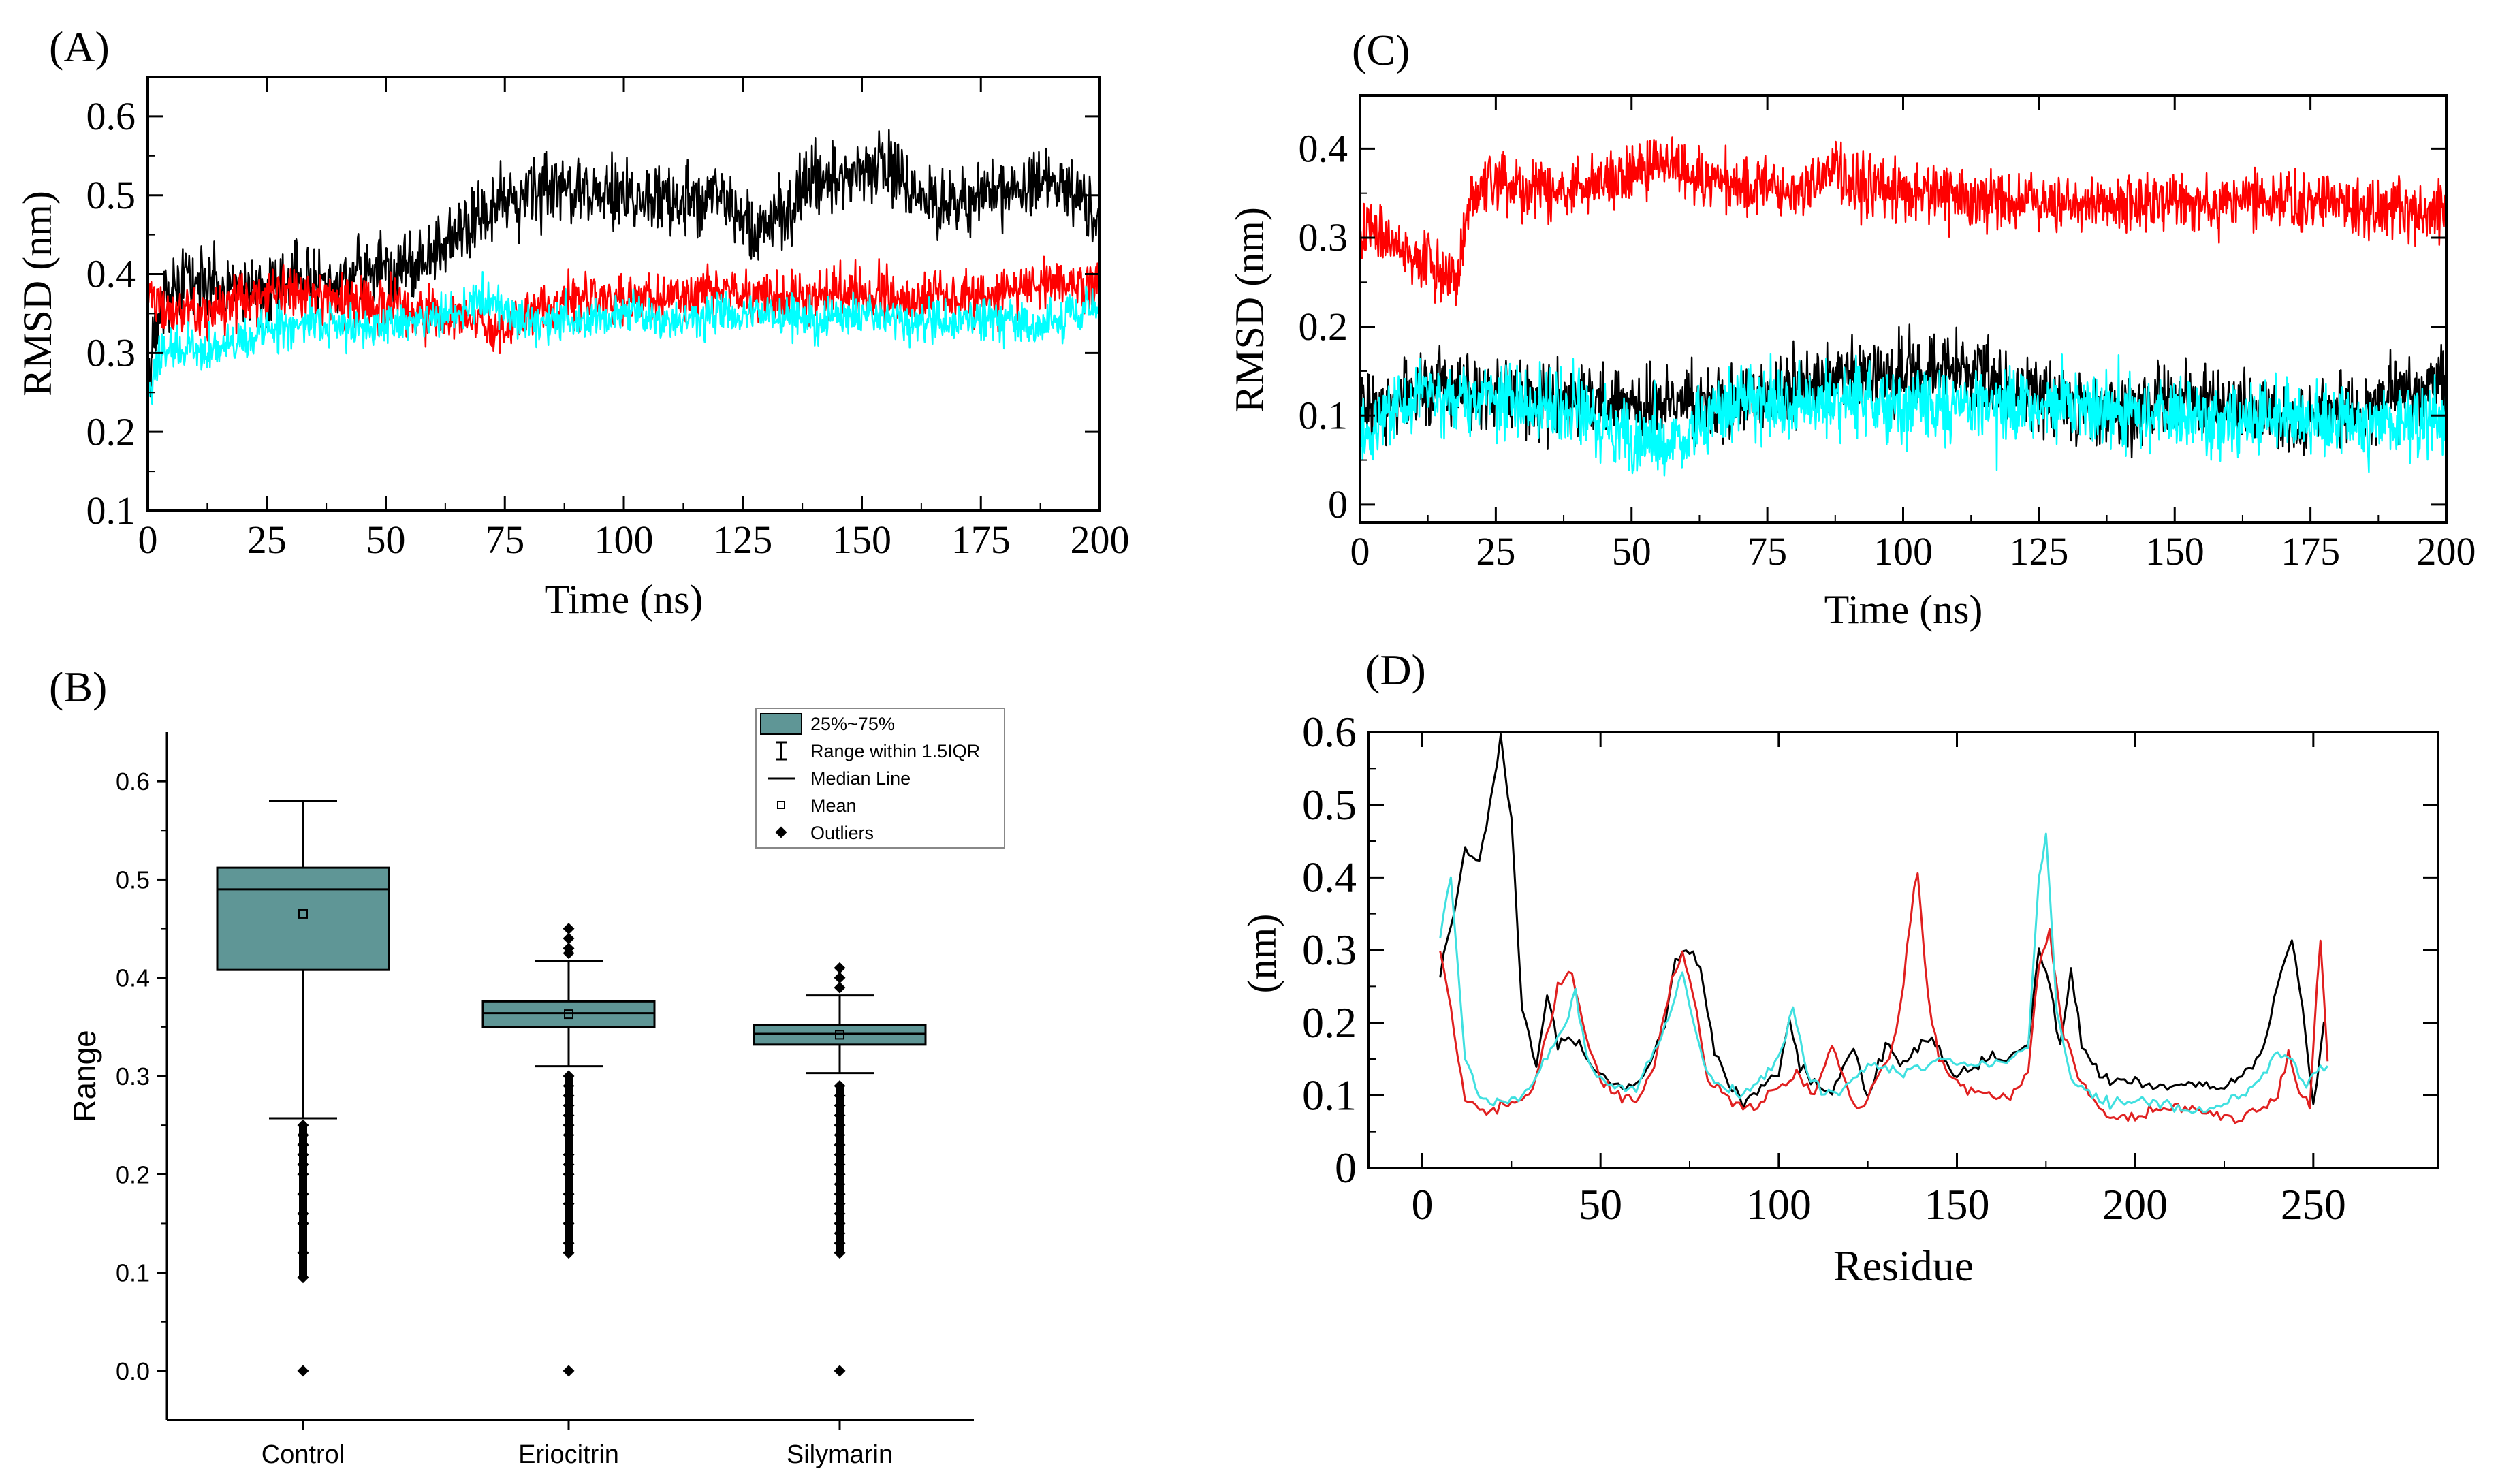 Image resolution: width=2498 pixels, height=1484 pixels. What do you see at coordinates (80, 46) in the screenshot?
I see `panel-label-a: (A)` at bounding box center [80, 46].